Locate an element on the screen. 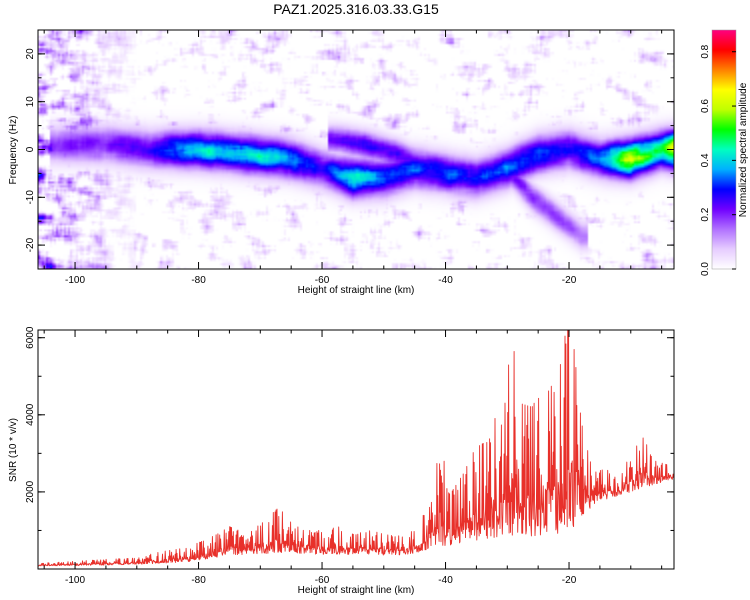 Image resolution: width=750 pixels, height=600 pixels. colorbar-tick-label: 0.6 is located at coordinates (705, 106).